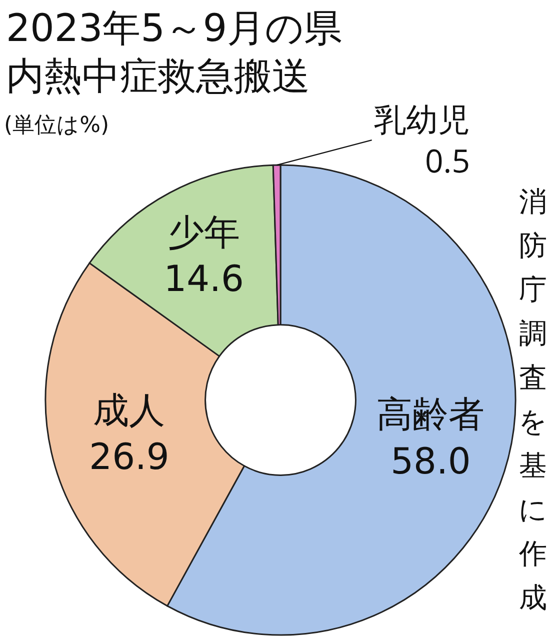 The image size is (556, 640). I want to click on data-label: 26.9, so click(129, 457).